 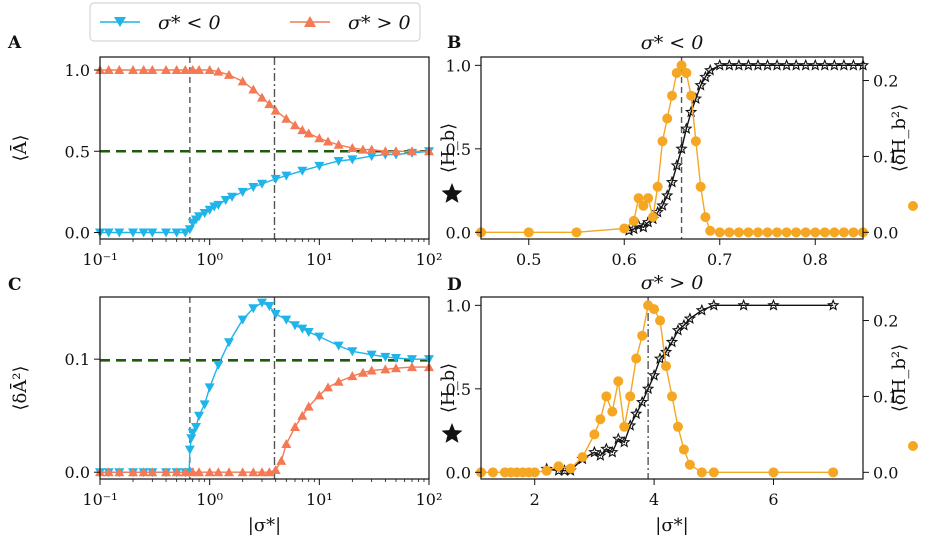 What do you see at coordinates (99, 259) in the screenshot?
I see `x-tick-label: 10⁻¹` at bounding box center [99, 259].